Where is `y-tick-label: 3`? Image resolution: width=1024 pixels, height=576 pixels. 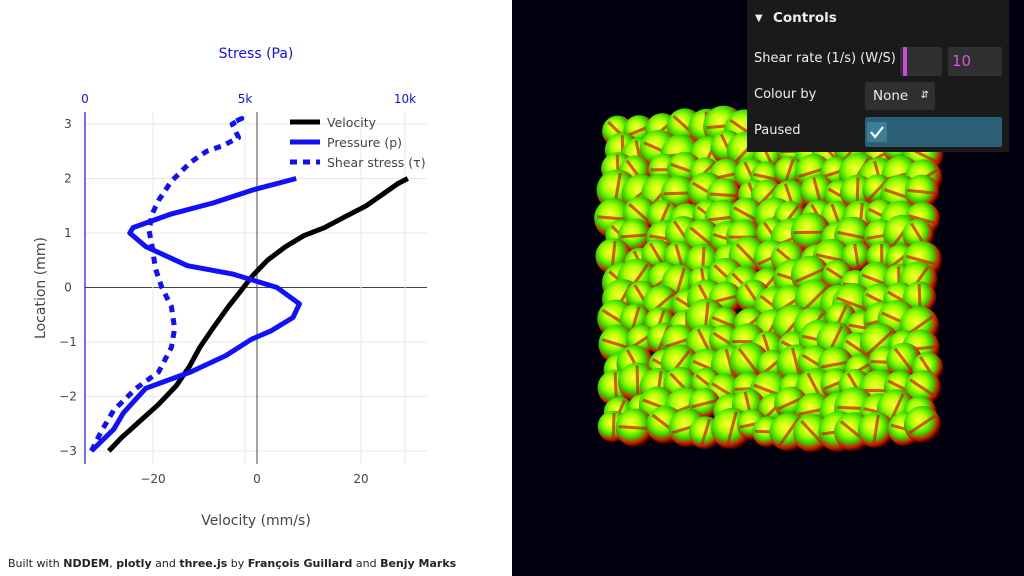 y-tick-label: 3 is located at coordinates (68, 124).